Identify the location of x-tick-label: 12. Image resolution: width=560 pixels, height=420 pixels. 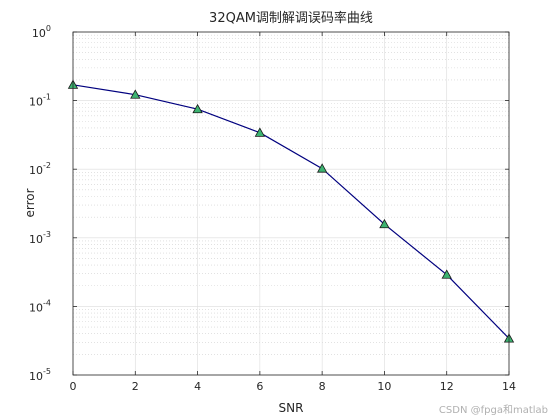
(447, 386).